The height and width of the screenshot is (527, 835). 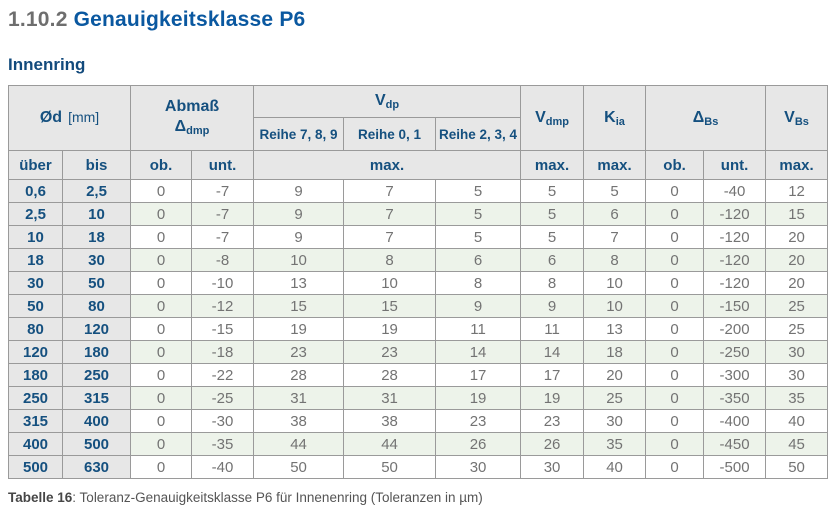 What do you see at coordinates (189, 19) in the screenshot?
I see `section-title: Genauigkeitsklasse P6` at bounding box center [189, 19].